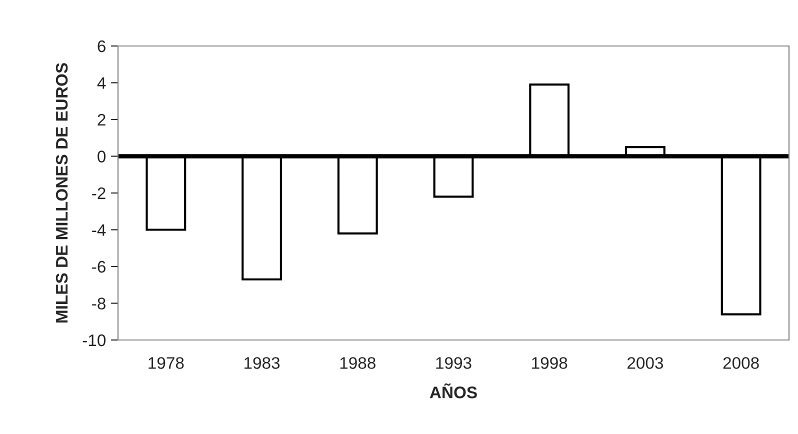 This screenshot has height=434, width=798. What do you see at coordinates (99, 230) in the screenshot?
I see `y-tick-label: -4` at bounding box center [99, 230].